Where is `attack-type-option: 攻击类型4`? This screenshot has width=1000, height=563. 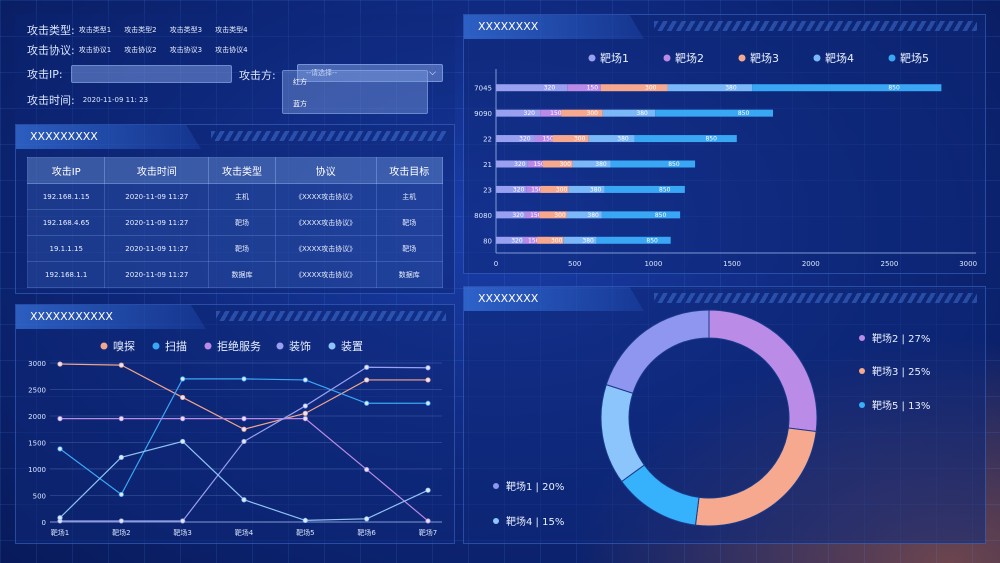 attack-type-option: 攻击类型4 is located at coordinates (231, 30).